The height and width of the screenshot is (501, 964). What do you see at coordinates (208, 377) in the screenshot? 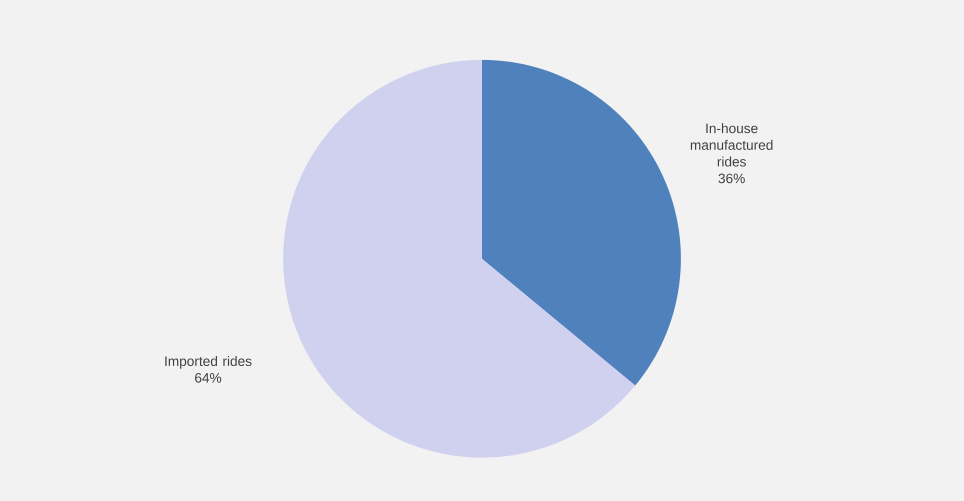
I see `data-label: 64%` at bounding box center [208, 377].